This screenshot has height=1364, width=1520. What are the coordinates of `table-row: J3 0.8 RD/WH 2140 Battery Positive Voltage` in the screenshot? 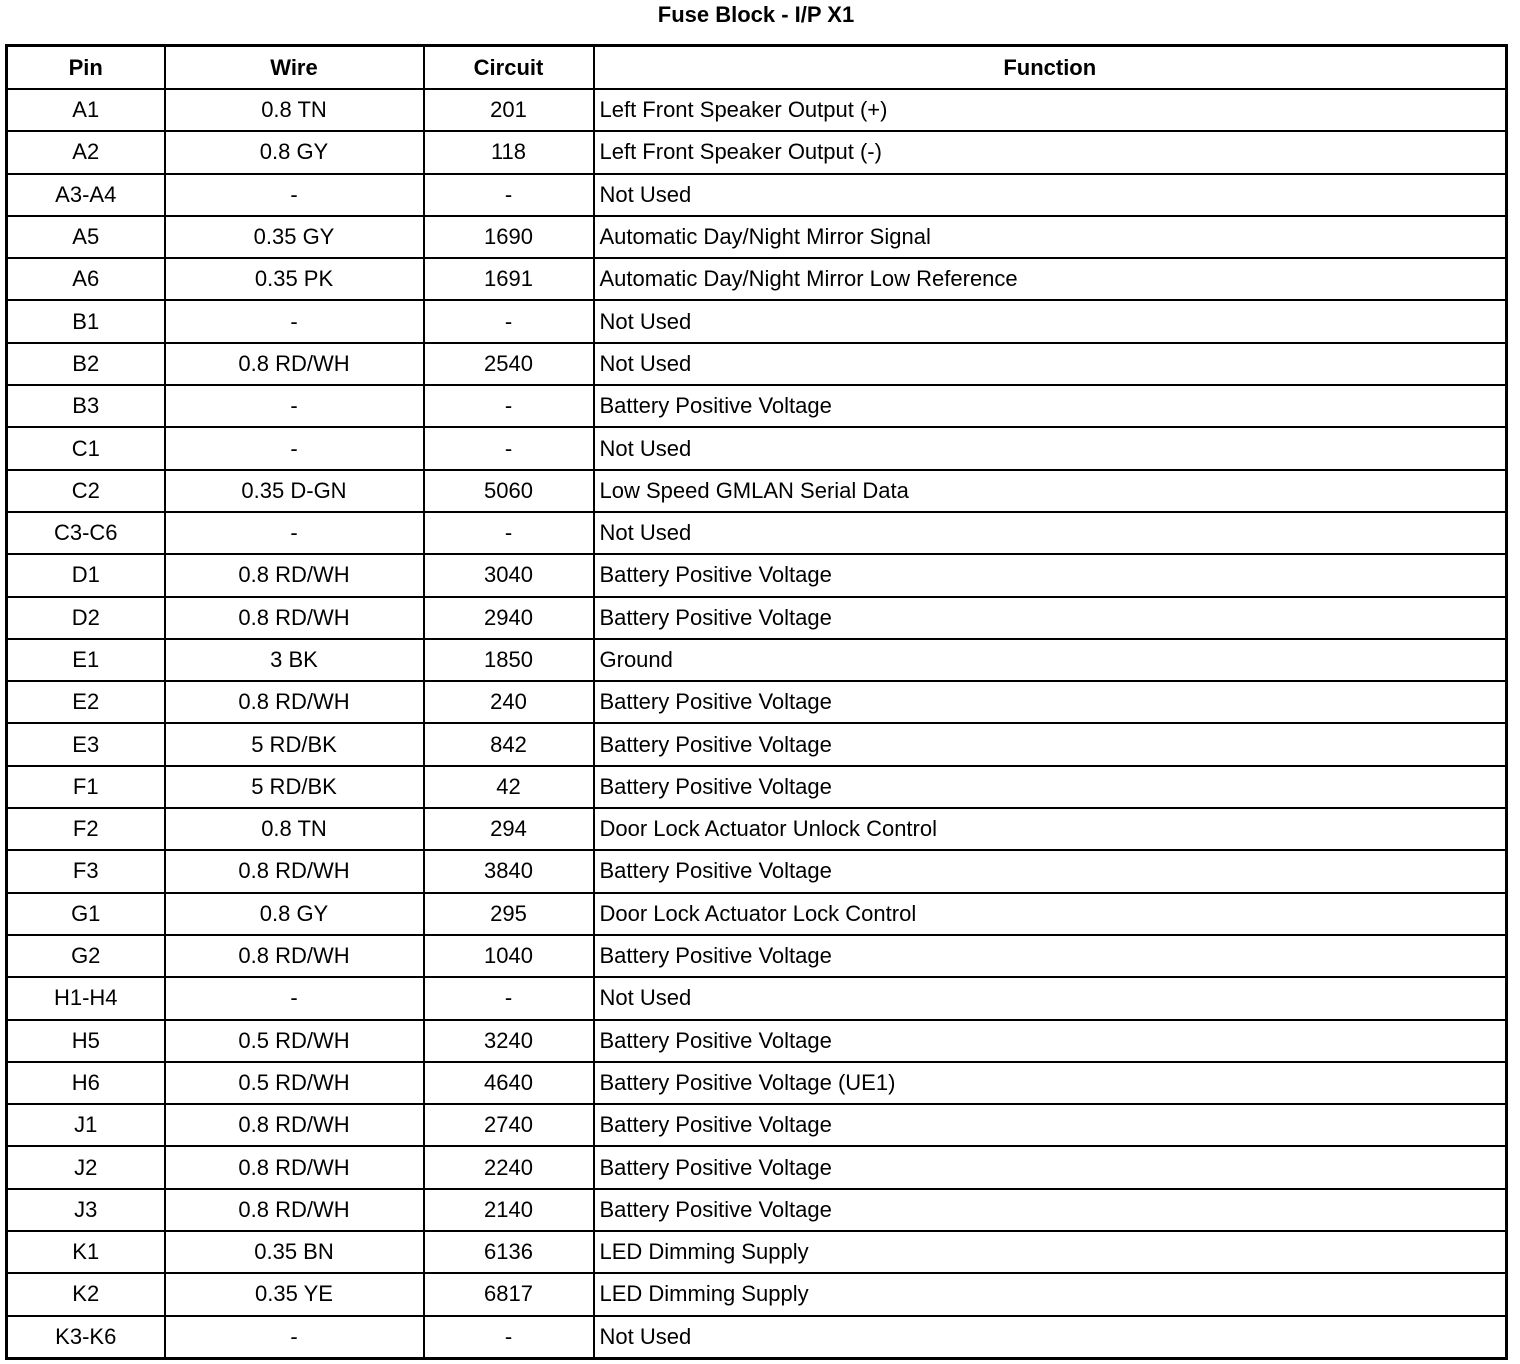 It's located at (756, 1210).